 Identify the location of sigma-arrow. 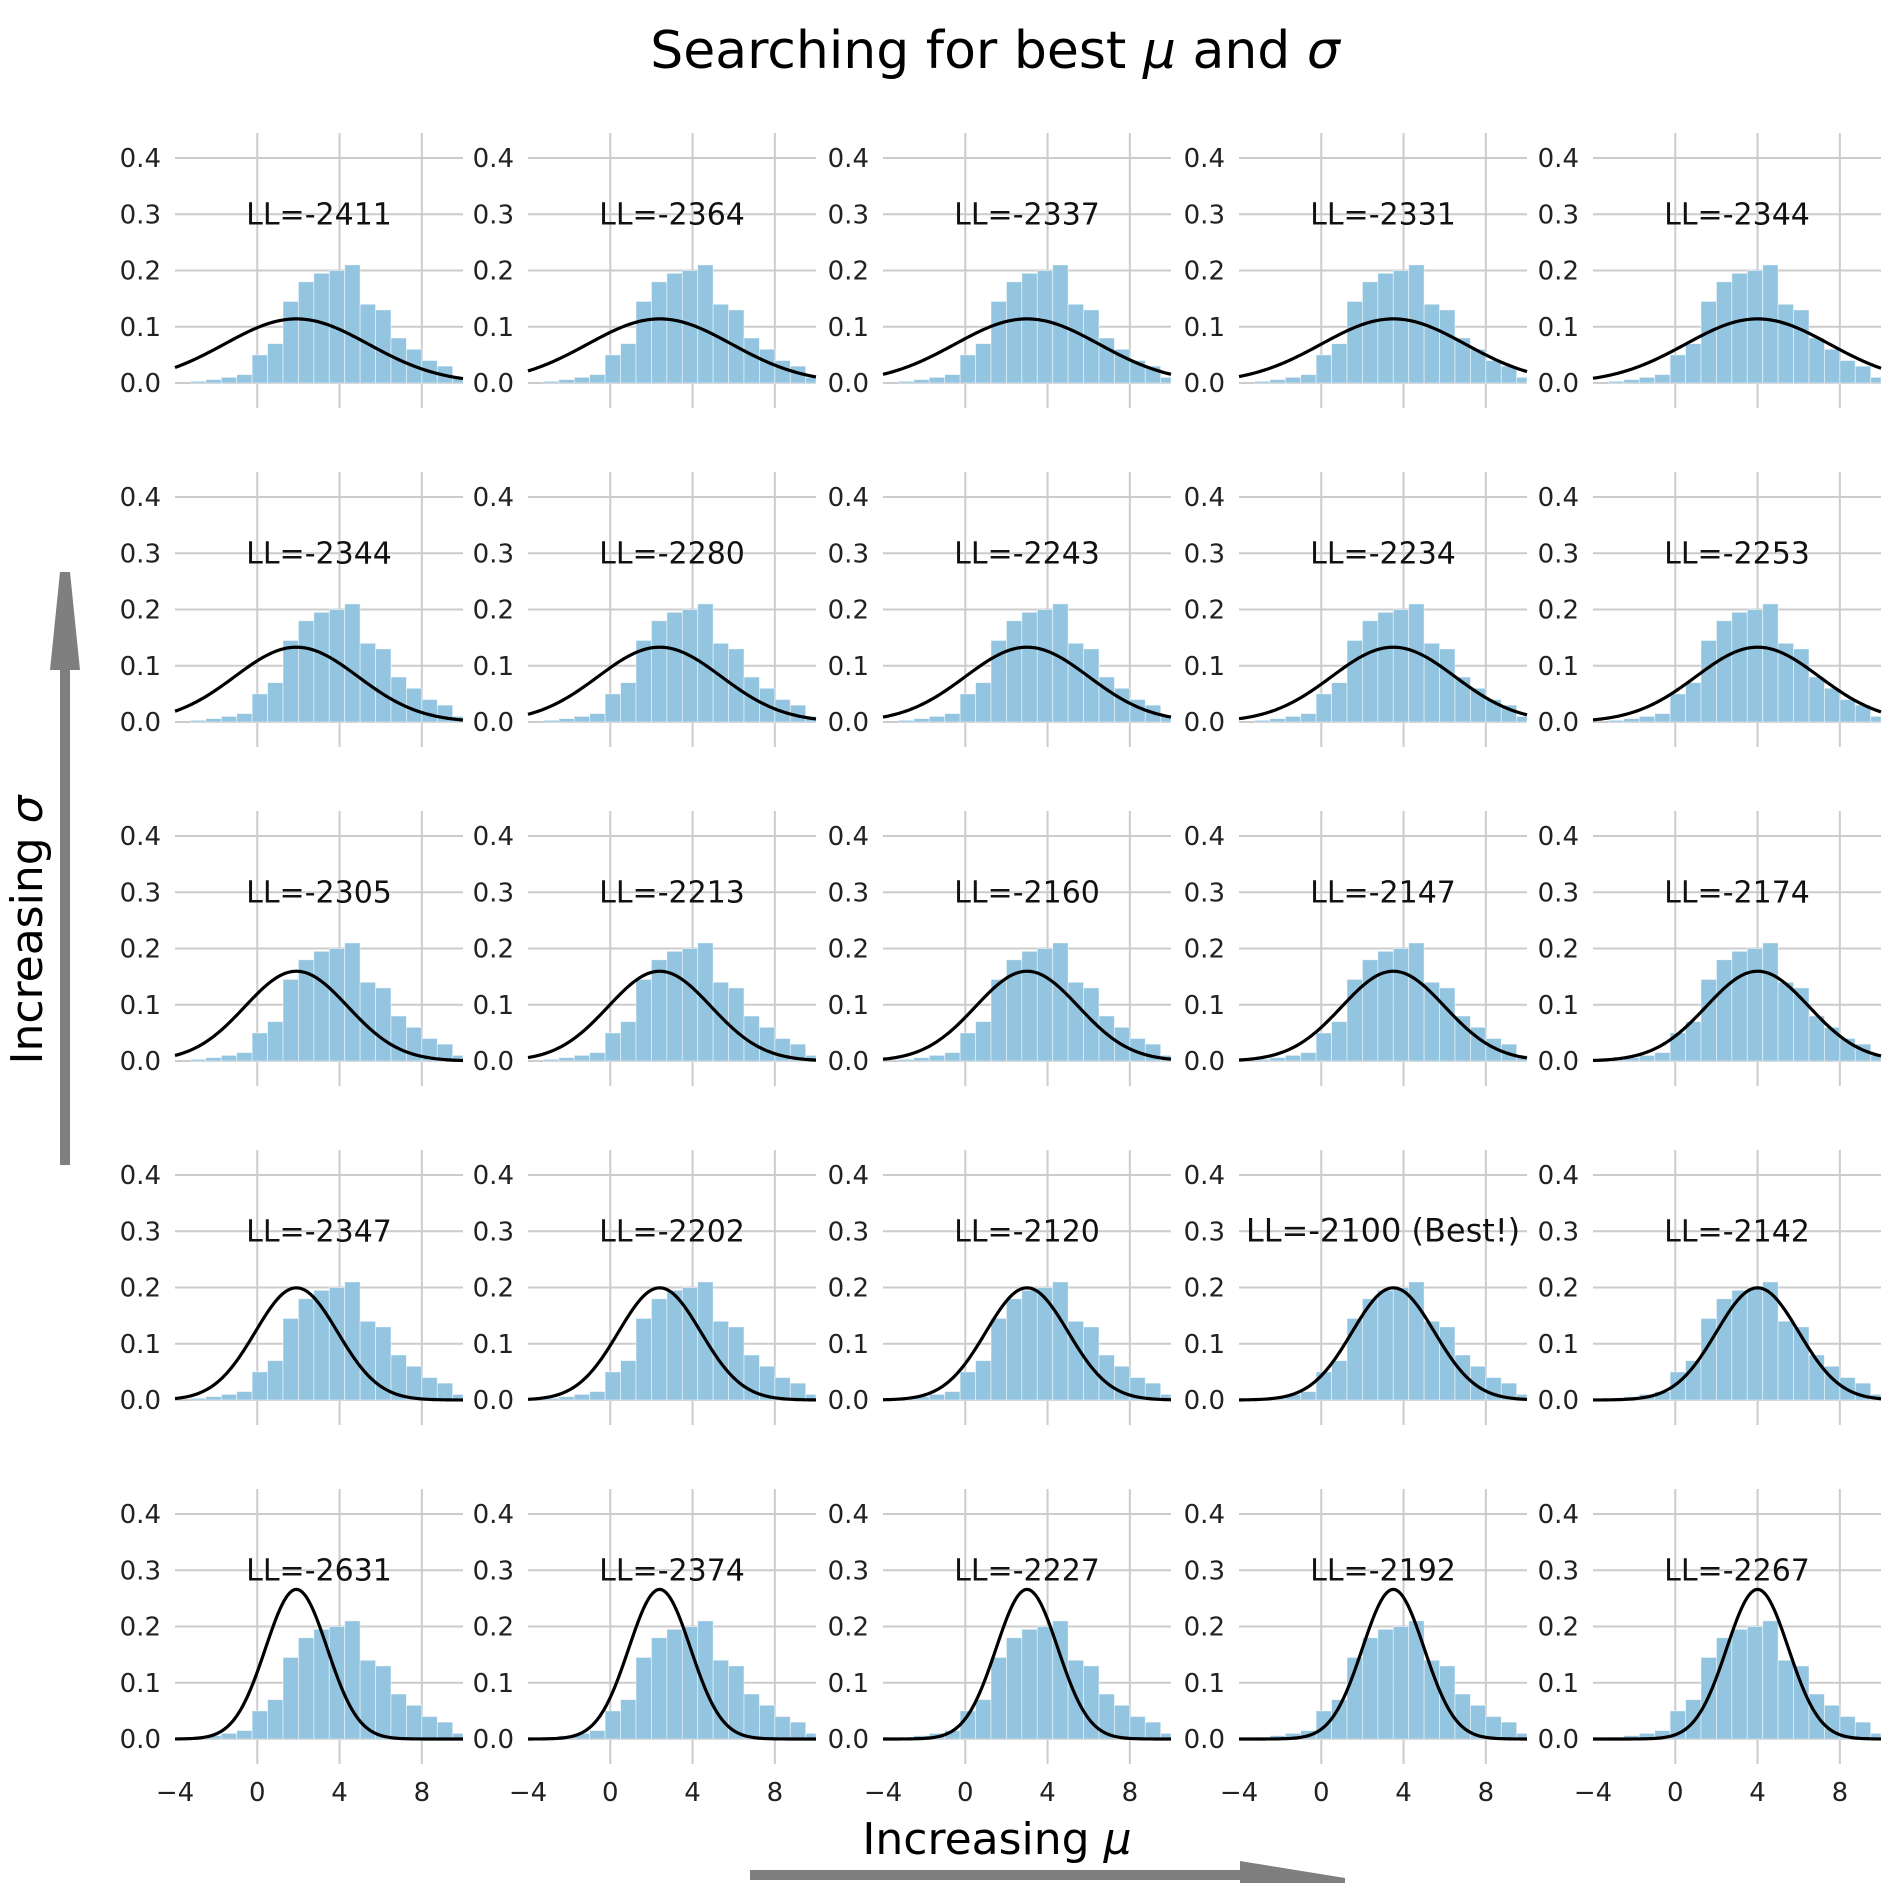
(65, 868).